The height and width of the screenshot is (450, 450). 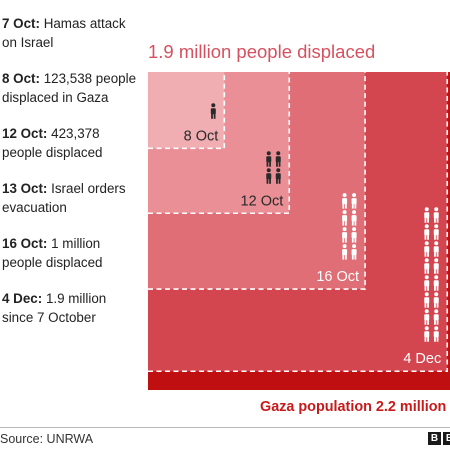 I want to click on area-label: 8 Oct, so click(x=201, y=136).